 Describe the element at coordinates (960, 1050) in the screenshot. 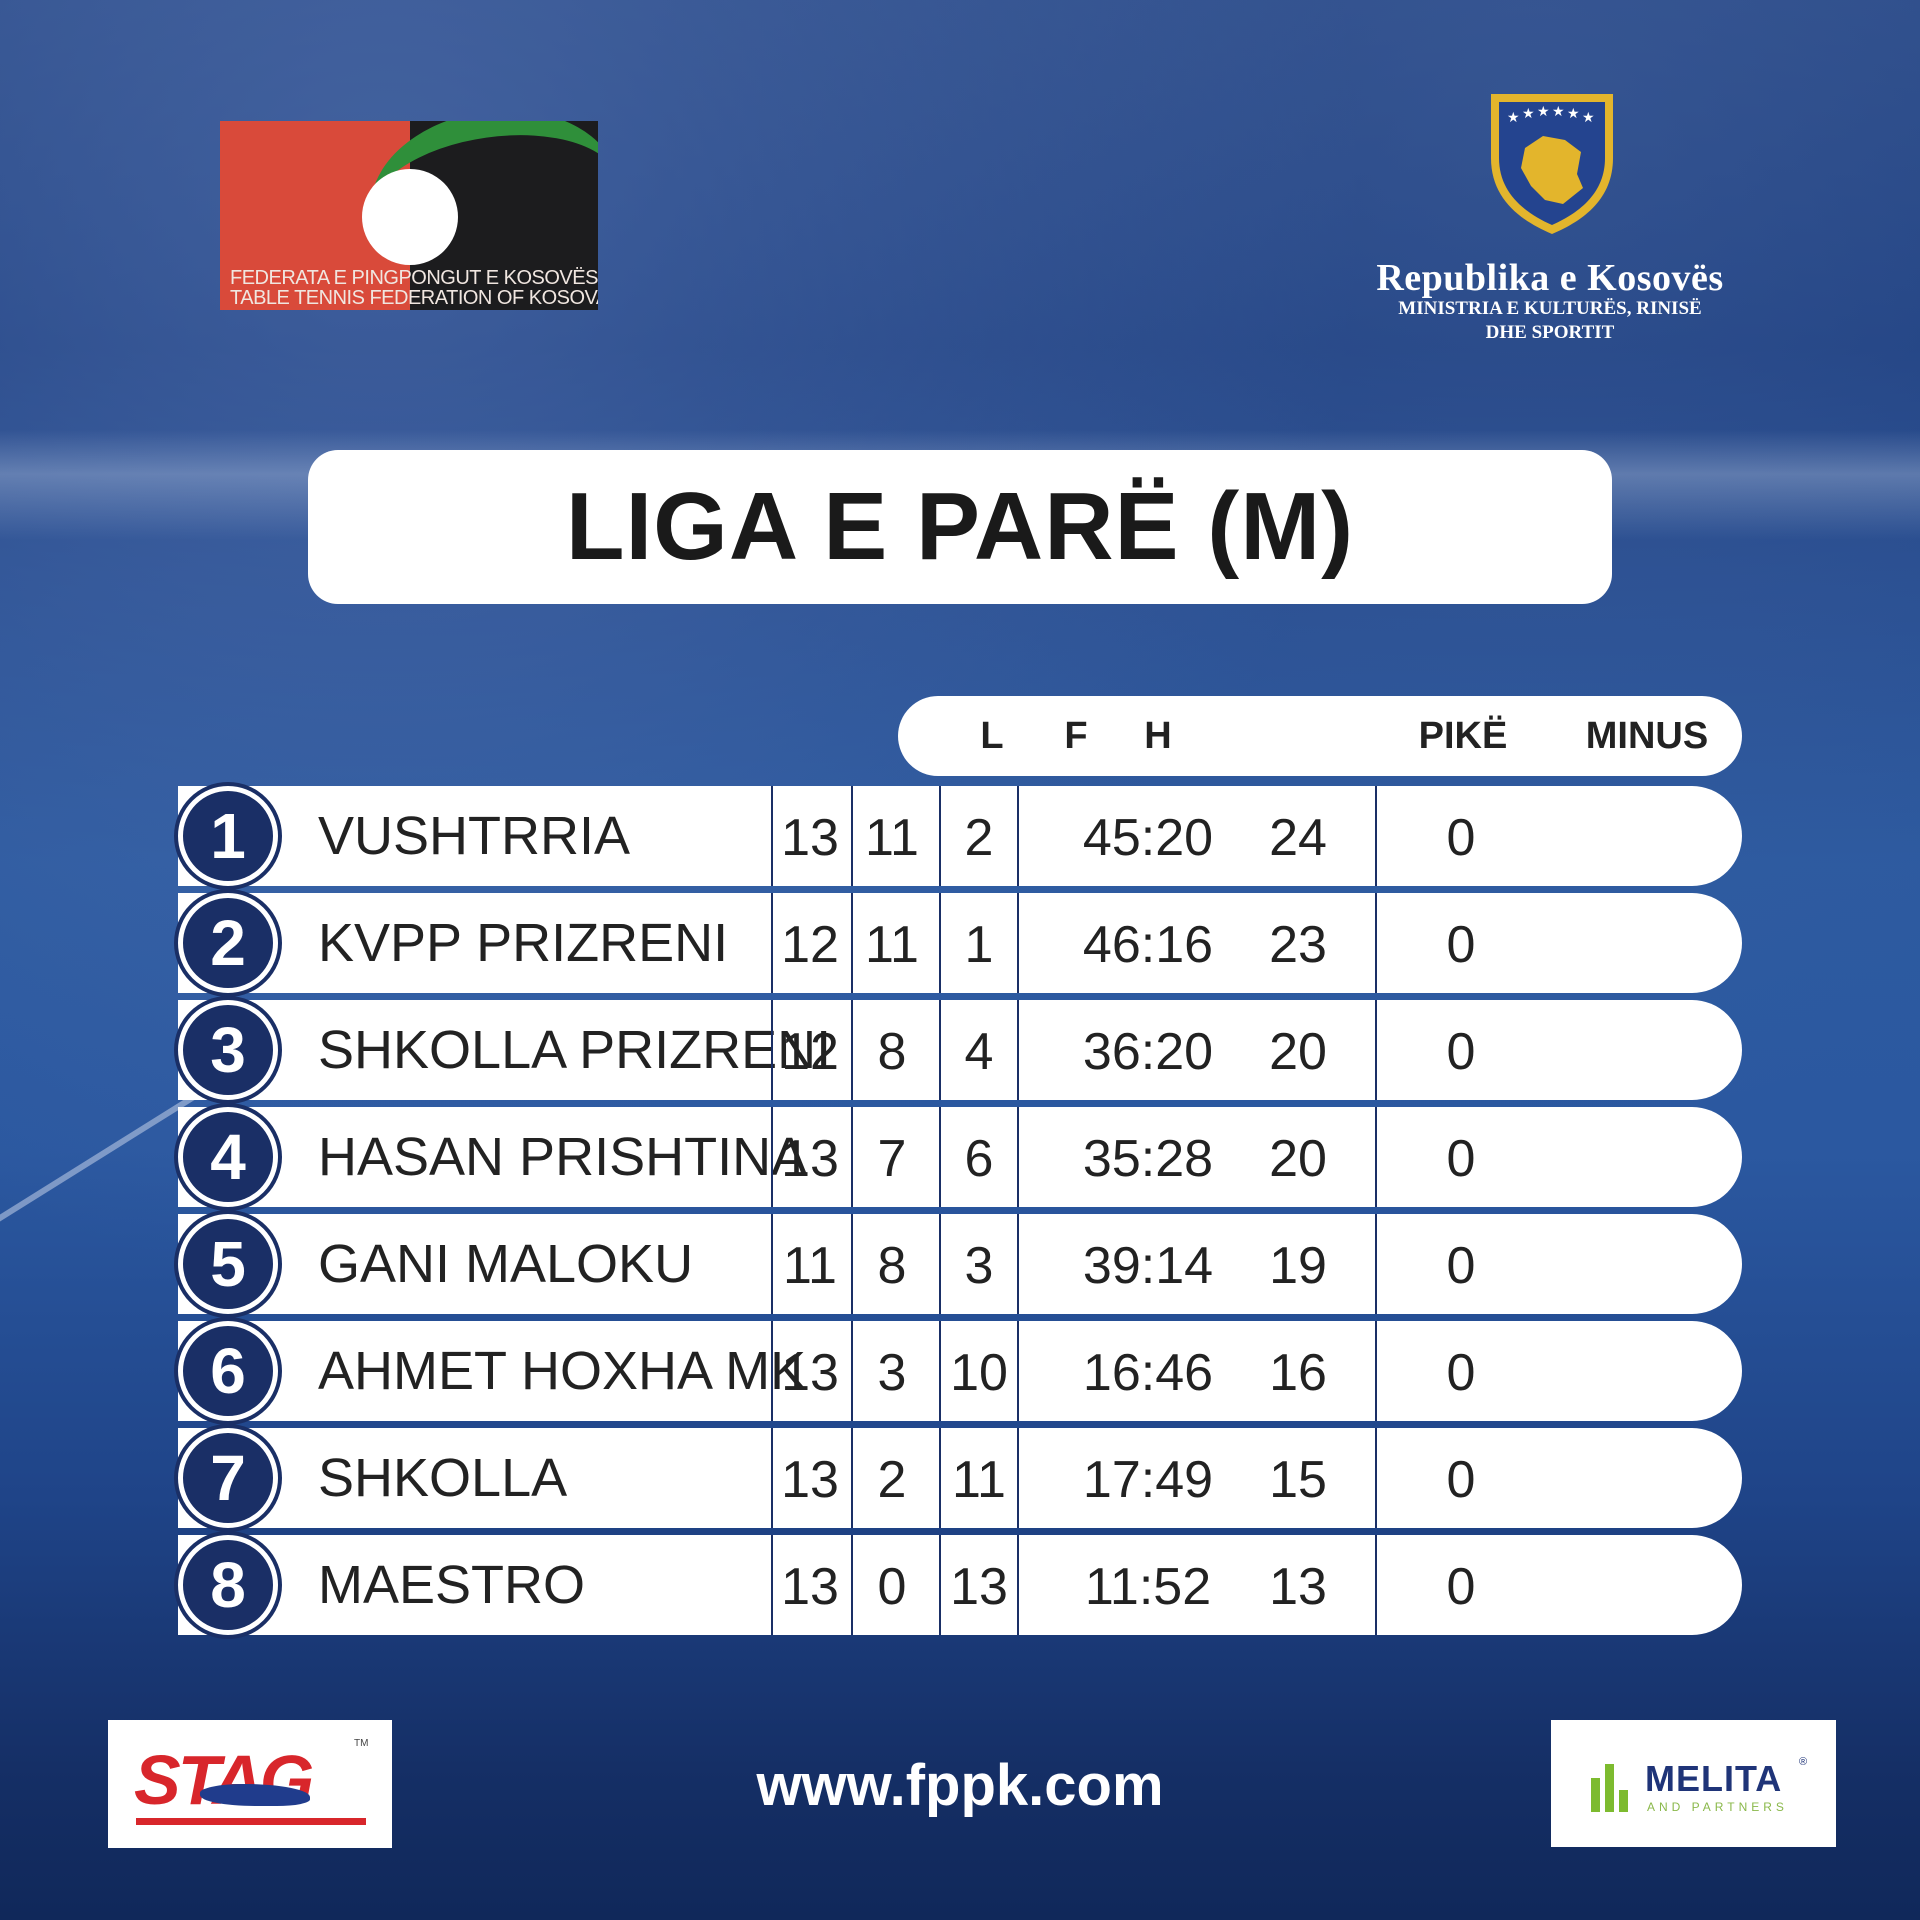

I see `table-row: 3 SHKOLLA PRIZRENI 12 8 4 36:20 20 0` at that location.